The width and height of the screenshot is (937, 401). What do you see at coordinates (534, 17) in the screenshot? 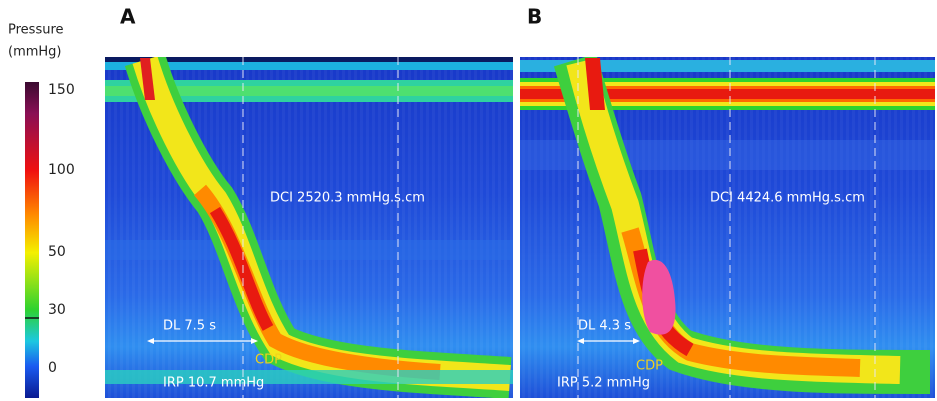
I see `panel-label: B` at bounding box center [534, 17].